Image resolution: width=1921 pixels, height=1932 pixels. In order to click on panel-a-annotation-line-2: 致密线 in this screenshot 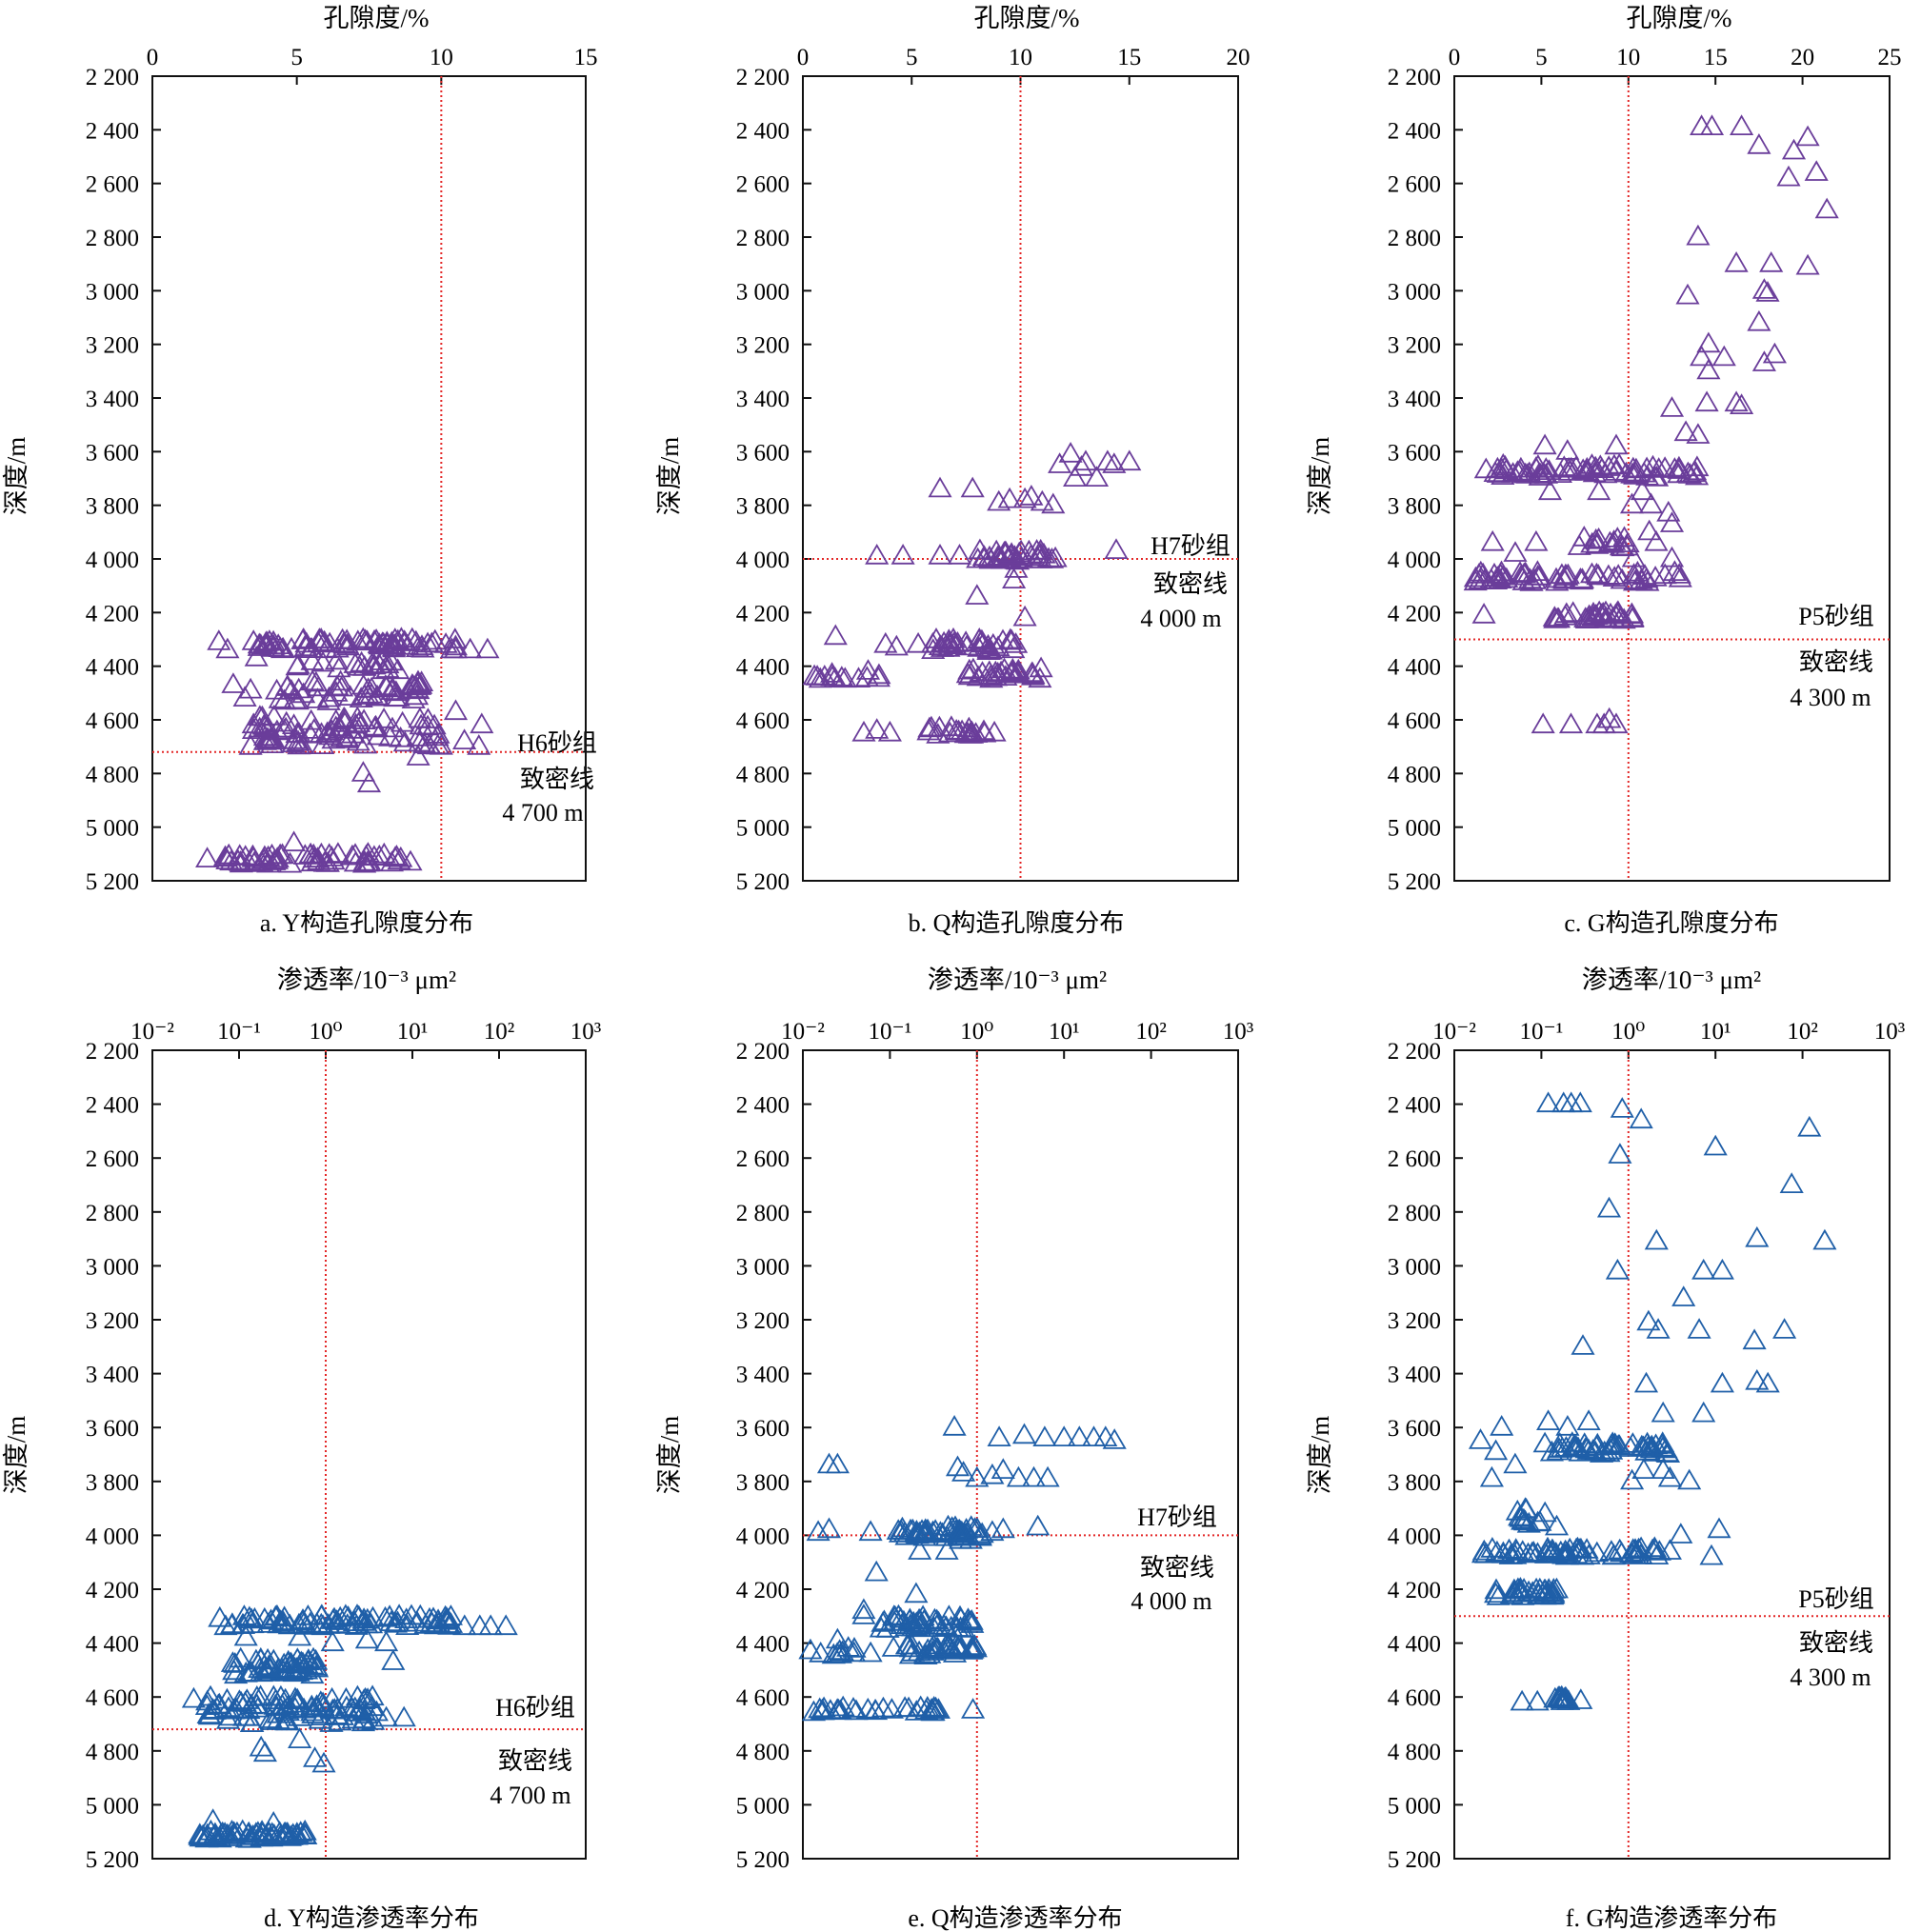, I will do `click(557, 779)`.